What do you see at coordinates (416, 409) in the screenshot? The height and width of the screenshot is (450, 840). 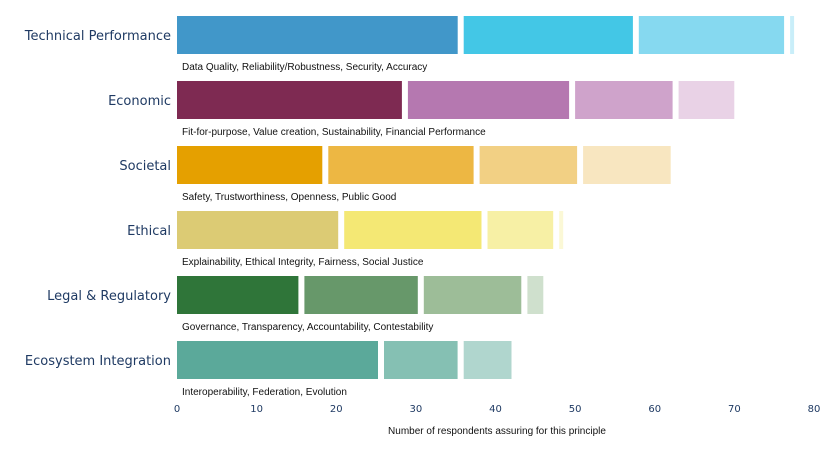 I see `x-tick-label: 30` at bounding box center [416, 409].